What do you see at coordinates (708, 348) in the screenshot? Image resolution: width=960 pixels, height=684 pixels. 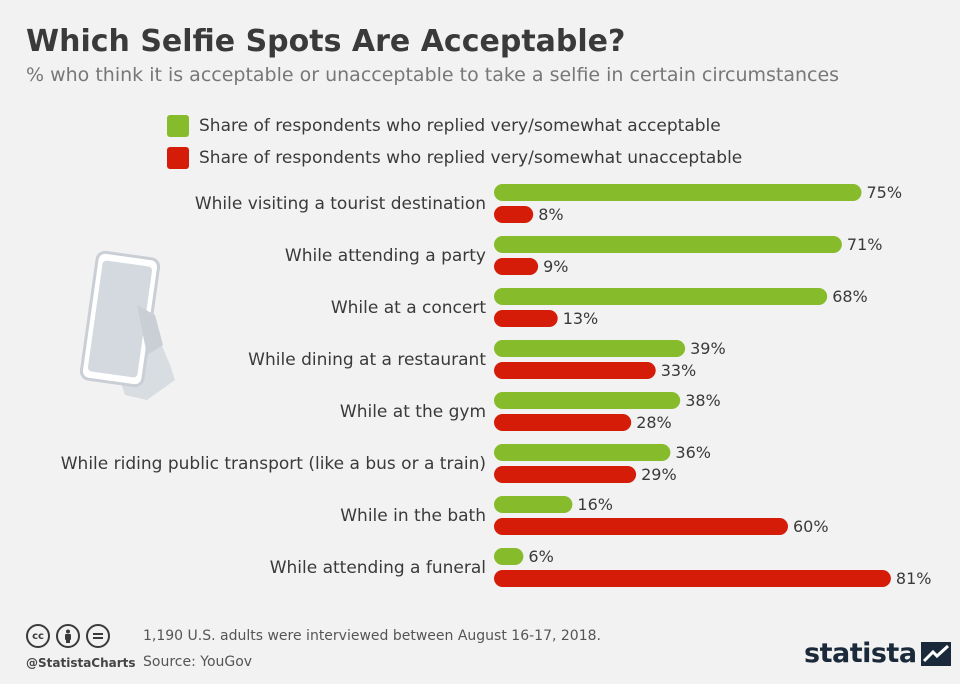 I see `value-label-acceptable: 39%` at bounding box center [708, 348].